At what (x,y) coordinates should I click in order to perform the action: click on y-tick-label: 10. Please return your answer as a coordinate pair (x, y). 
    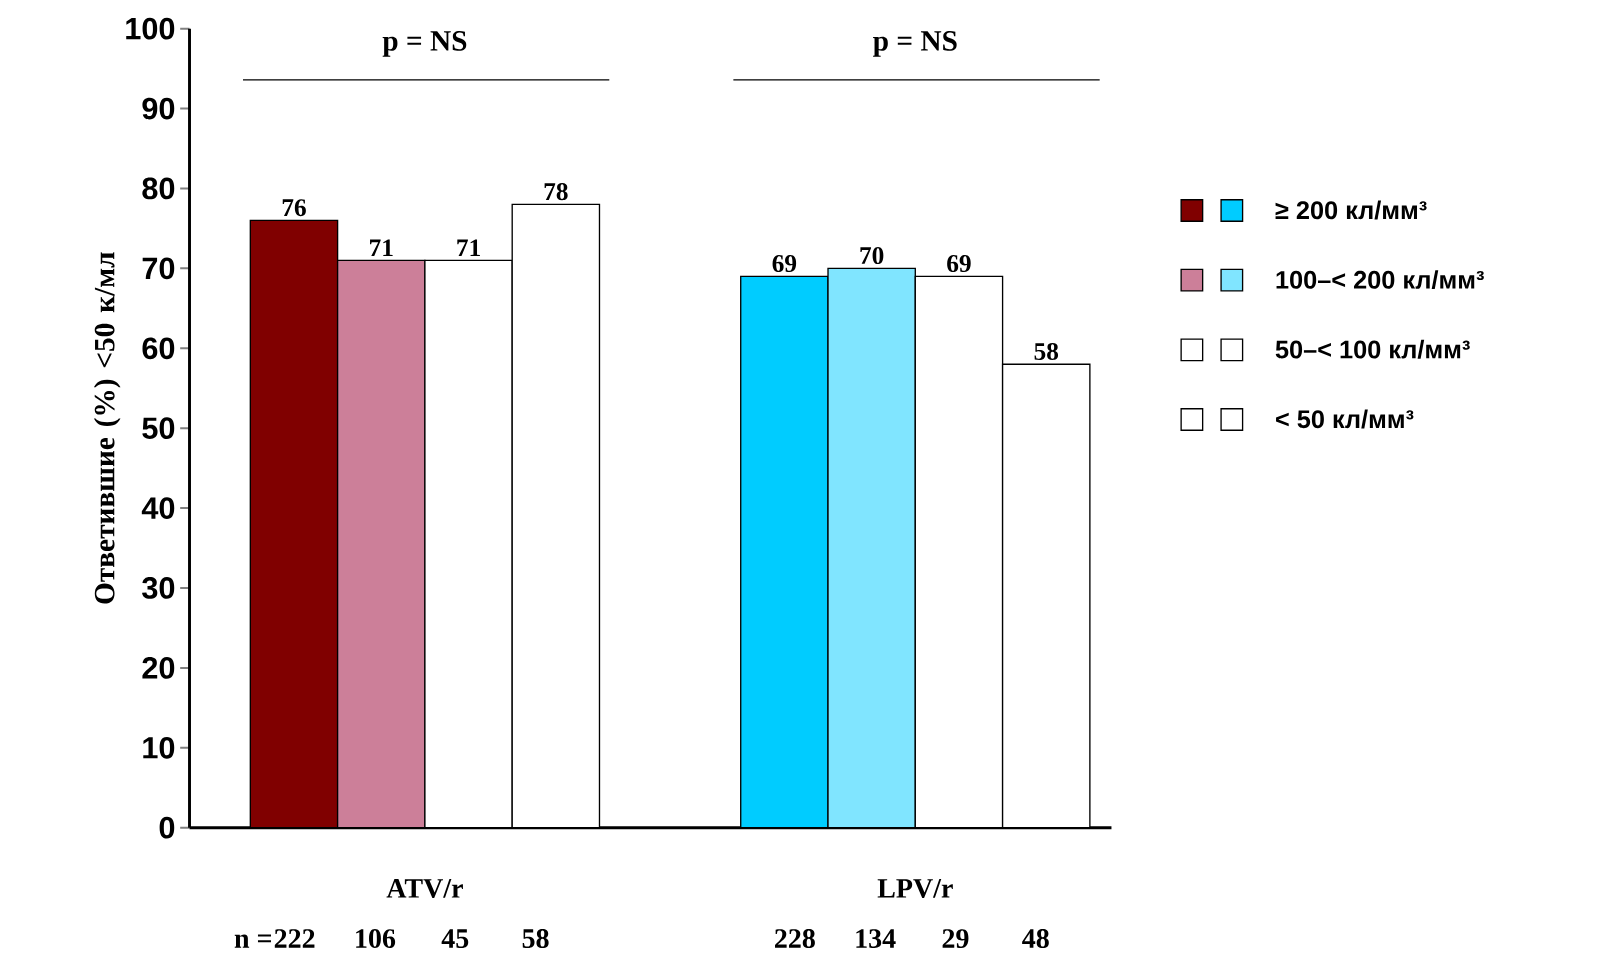
    Looking at the image, I should click on (159, 747).